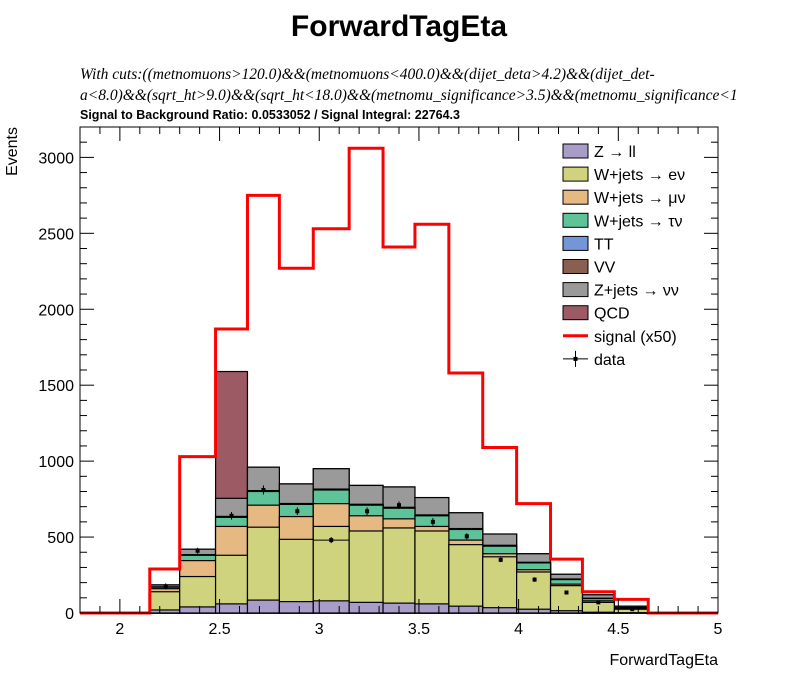 Image resolution: width=798 pixels, height=675 pixels. I want to click on legend-label: Z → ll, so click(615, 152).